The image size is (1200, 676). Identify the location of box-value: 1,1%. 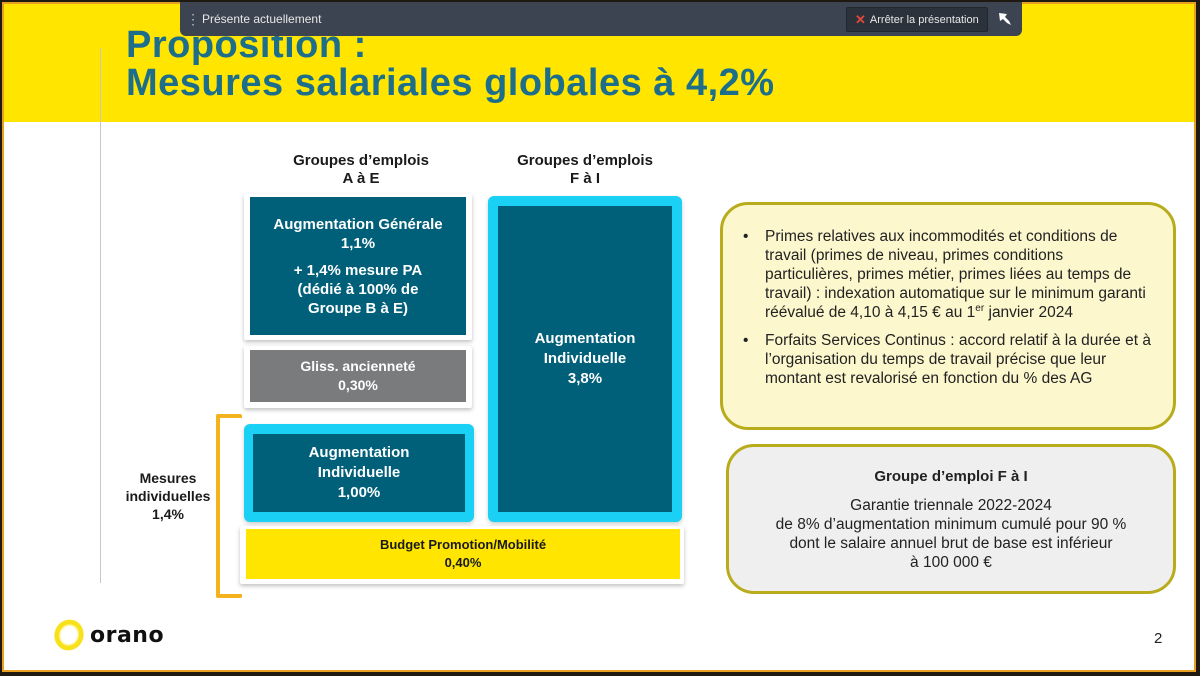
(358, 243).